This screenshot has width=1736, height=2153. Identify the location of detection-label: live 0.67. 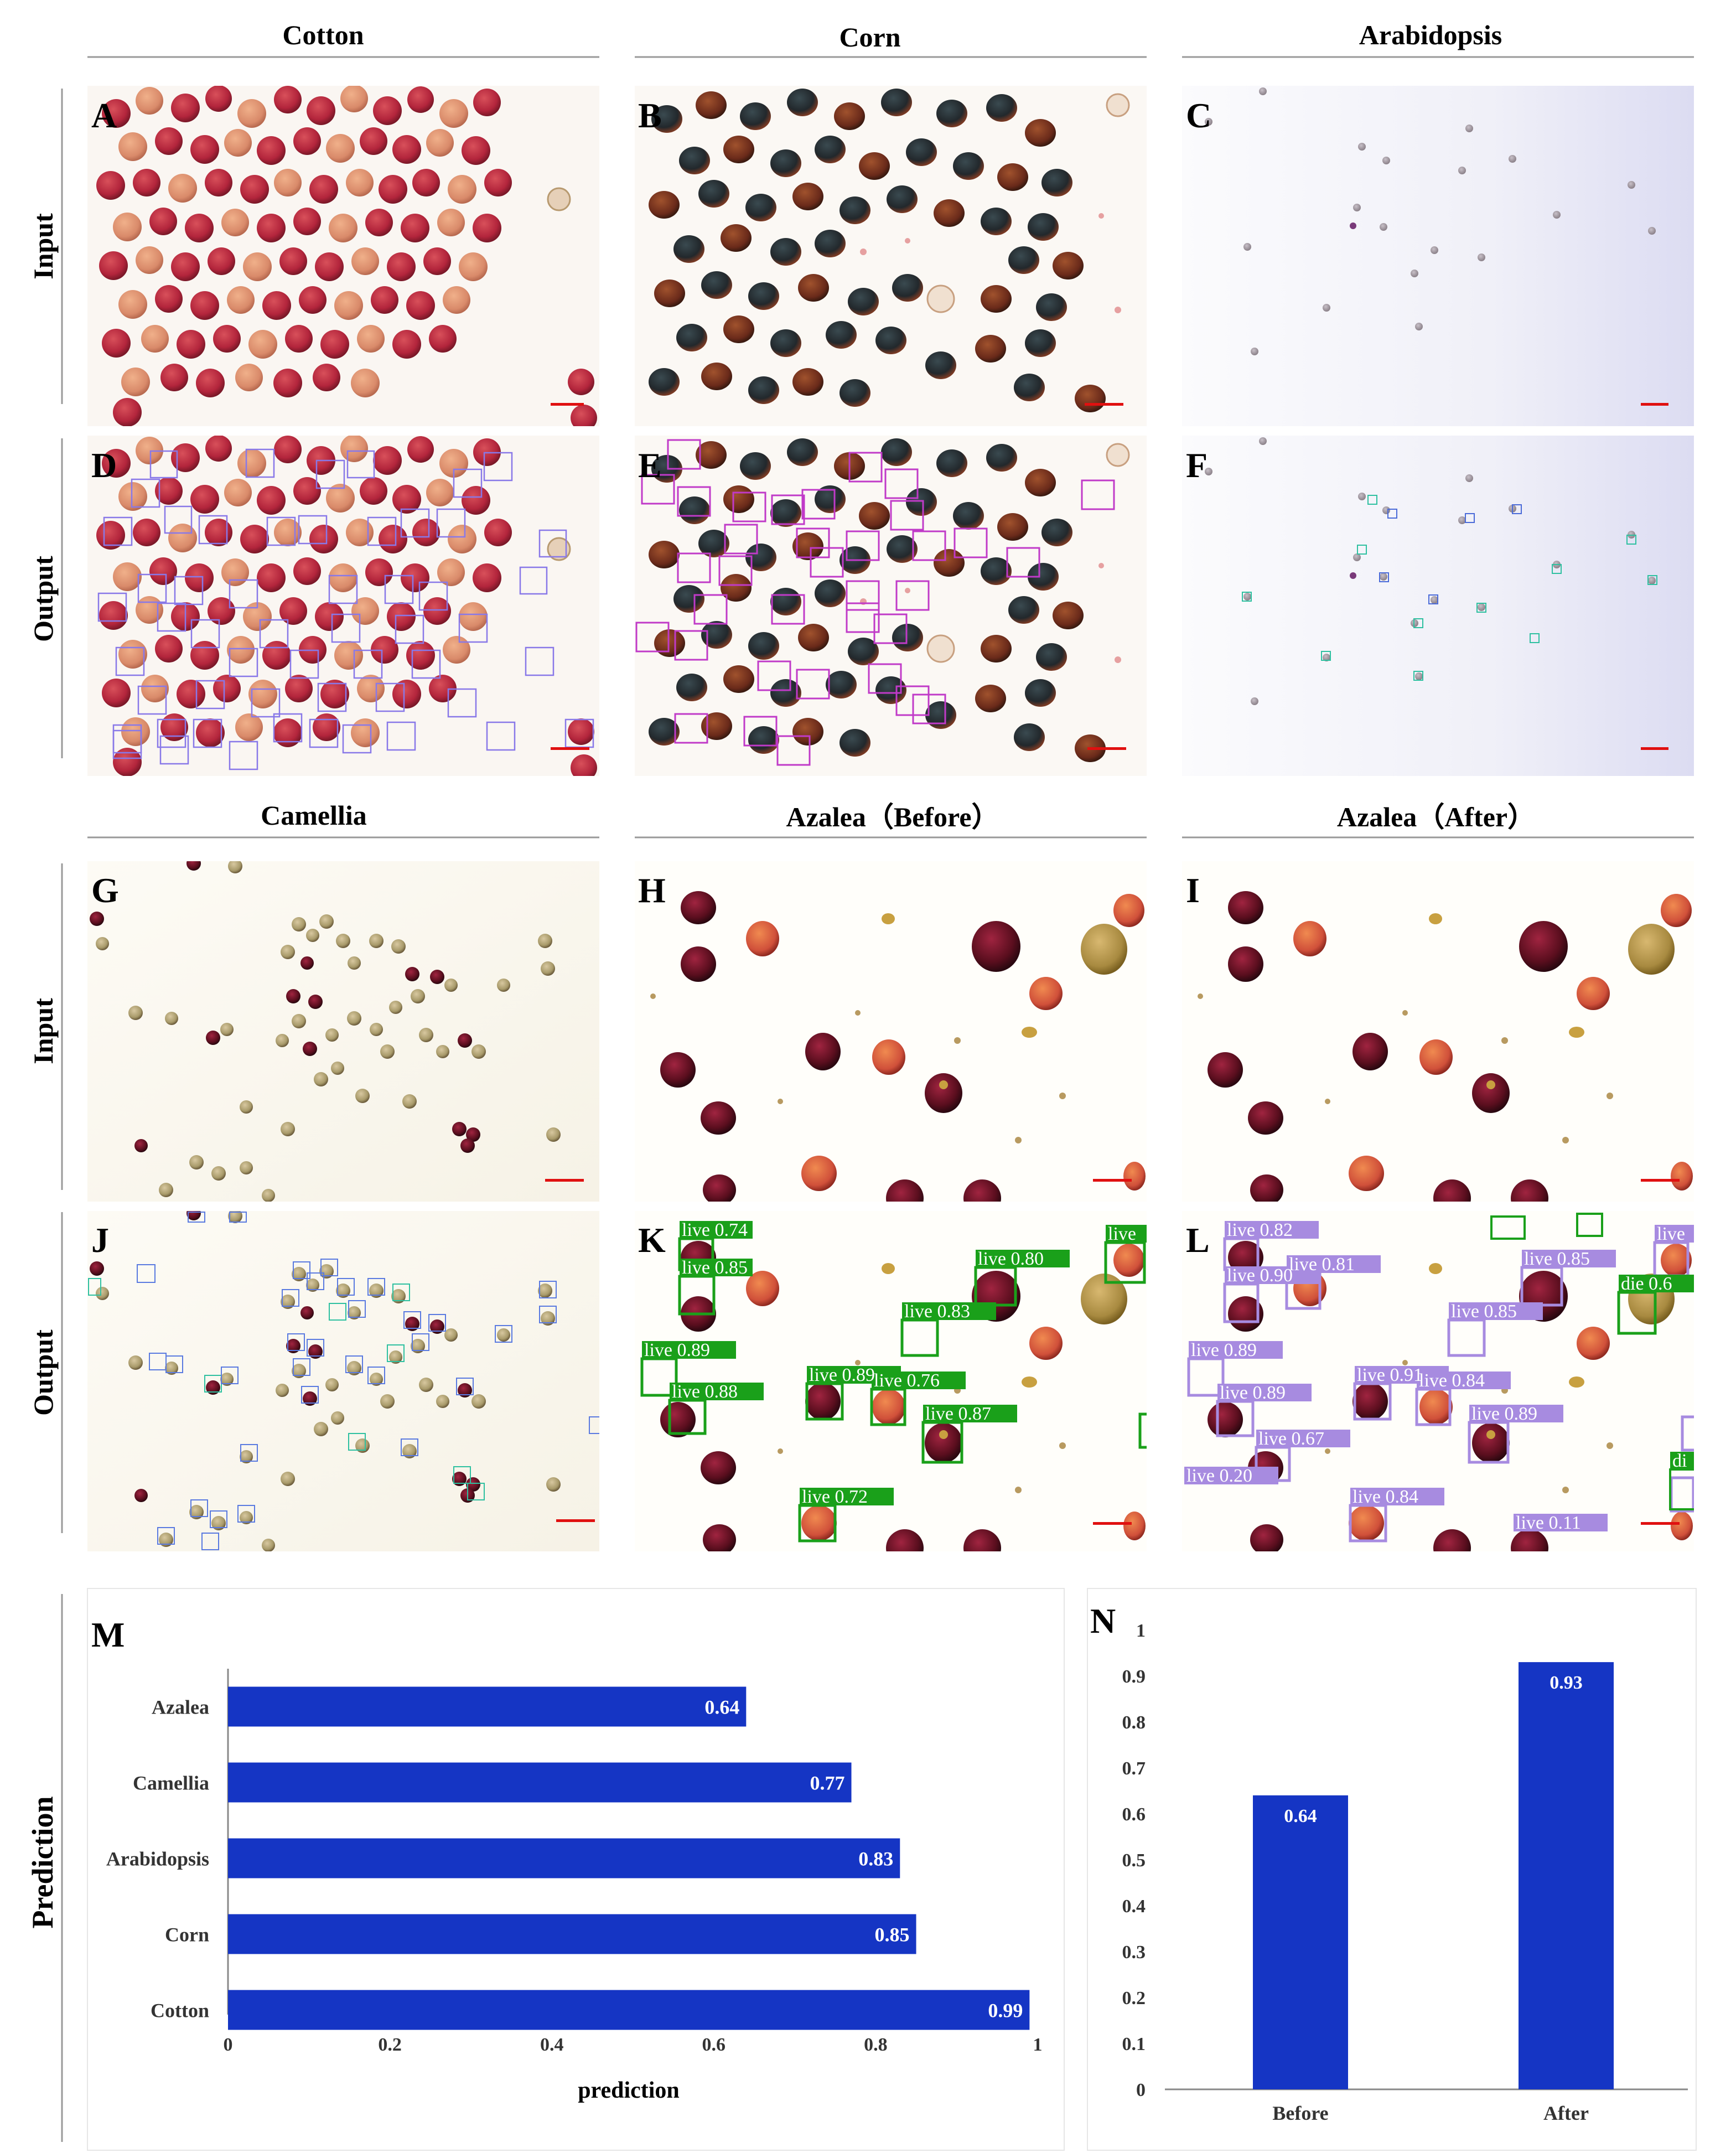
(1291, 1439).